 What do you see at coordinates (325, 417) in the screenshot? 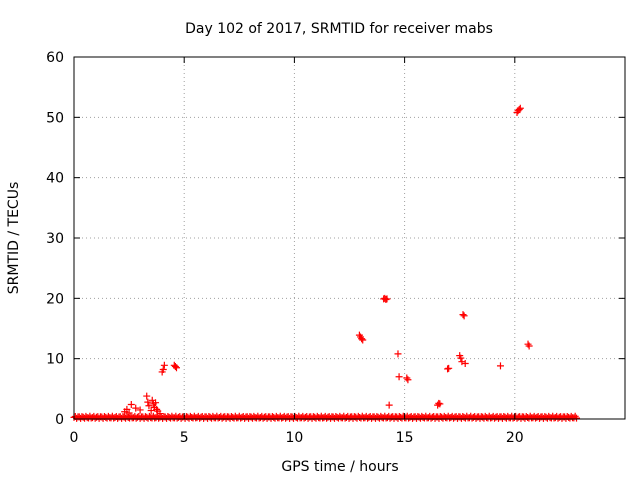
I see `baseline-points` at bounding box center [325, 417].